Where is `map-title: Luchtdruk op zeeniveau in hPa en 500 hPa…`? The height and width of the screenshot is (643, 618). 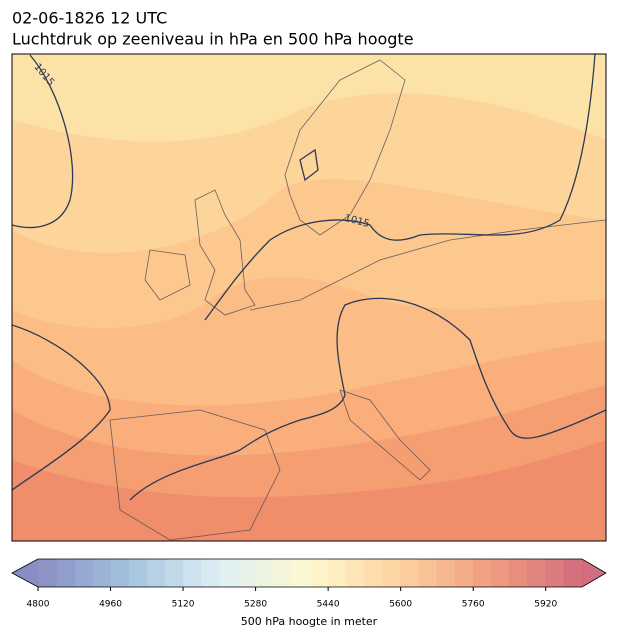 map-title: Luchtdruk op zeeniveau in hPa en 500 hPa… is located at coordinates (213, 39).